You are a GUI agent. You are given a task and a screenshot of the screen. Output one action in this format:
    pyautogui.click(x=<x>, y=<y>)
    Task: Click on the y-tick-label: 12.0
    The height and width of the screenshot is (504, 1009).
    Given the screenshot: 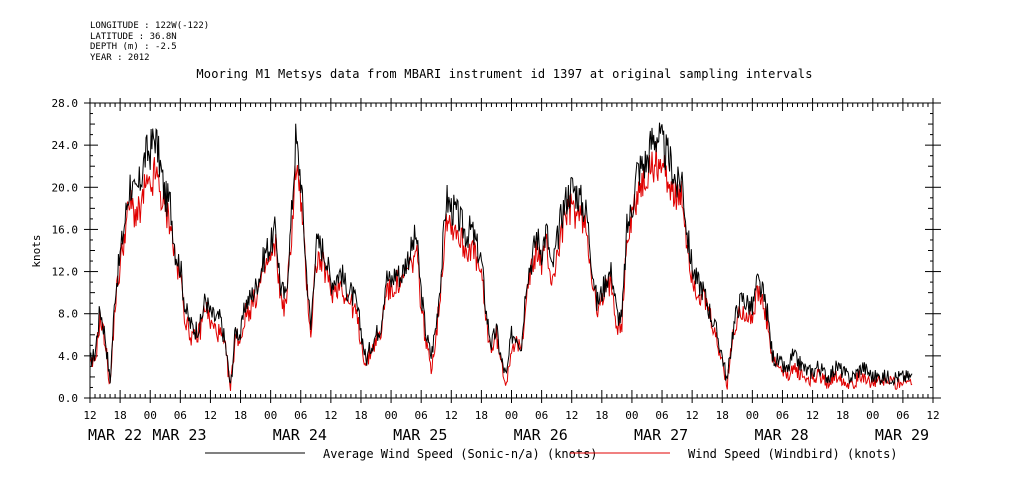 What is the action you would take?
    pyautogui.click(x=65, y=272)
    